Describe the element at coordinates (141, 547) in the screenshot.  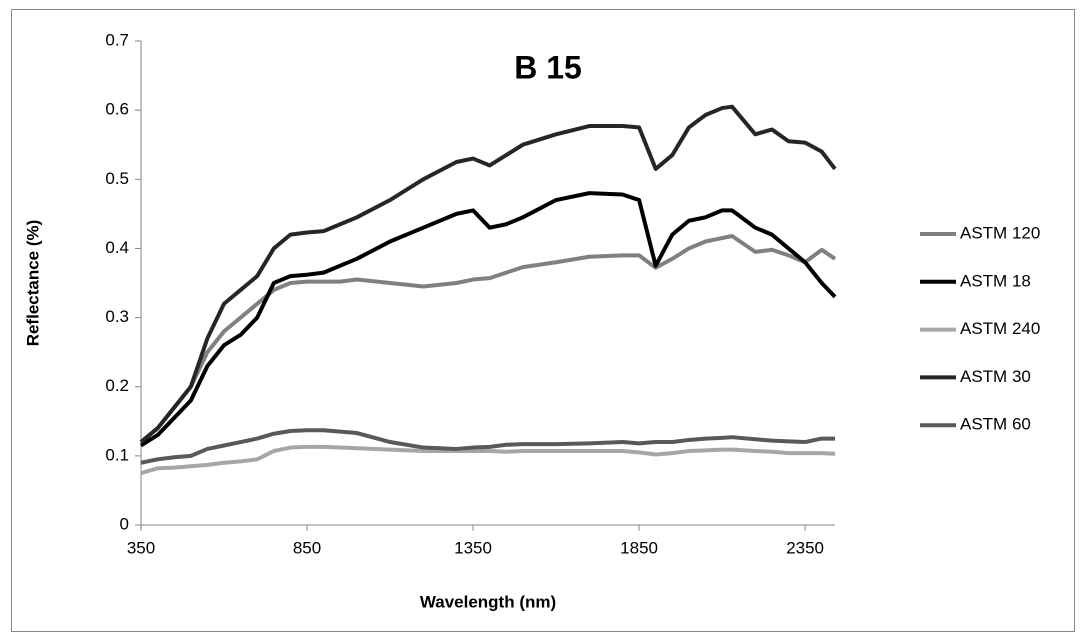
I see `x-tick-label: 350` at that location.